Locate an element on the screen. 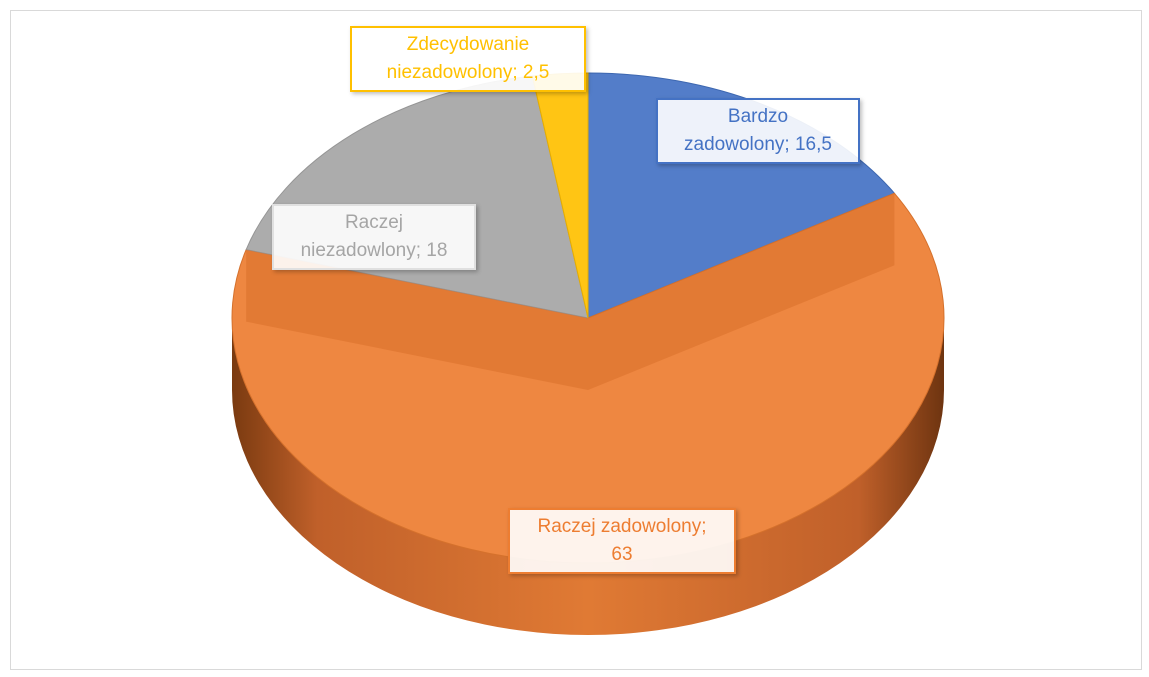 The width and height of the screenshot is (1149, 677). data-label-raczej-niezadowlony: Raczej niezadowlony; 18 is located at coordinates (374, 237).